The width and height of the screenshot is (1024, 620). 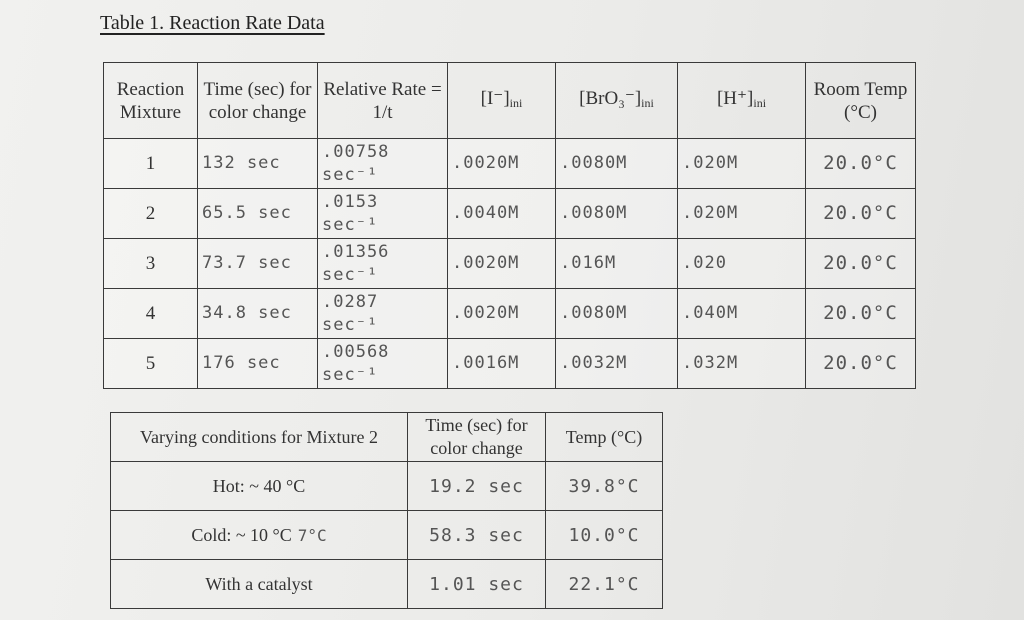 I want to click on data-cell: .00758 sec⁻¹, so click(x=382, y=163).